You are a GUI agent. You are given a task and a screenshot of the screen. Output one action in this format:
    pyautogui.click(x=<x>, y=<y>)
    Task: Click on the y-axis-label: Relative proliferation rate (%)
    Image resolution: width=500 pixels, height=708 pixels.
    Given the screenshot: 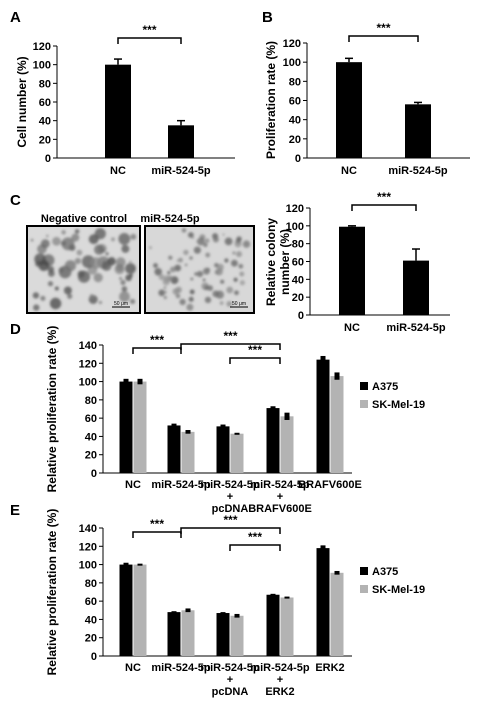 What is the action you would take?
    pyautogui.click(x=52, y=409)
    